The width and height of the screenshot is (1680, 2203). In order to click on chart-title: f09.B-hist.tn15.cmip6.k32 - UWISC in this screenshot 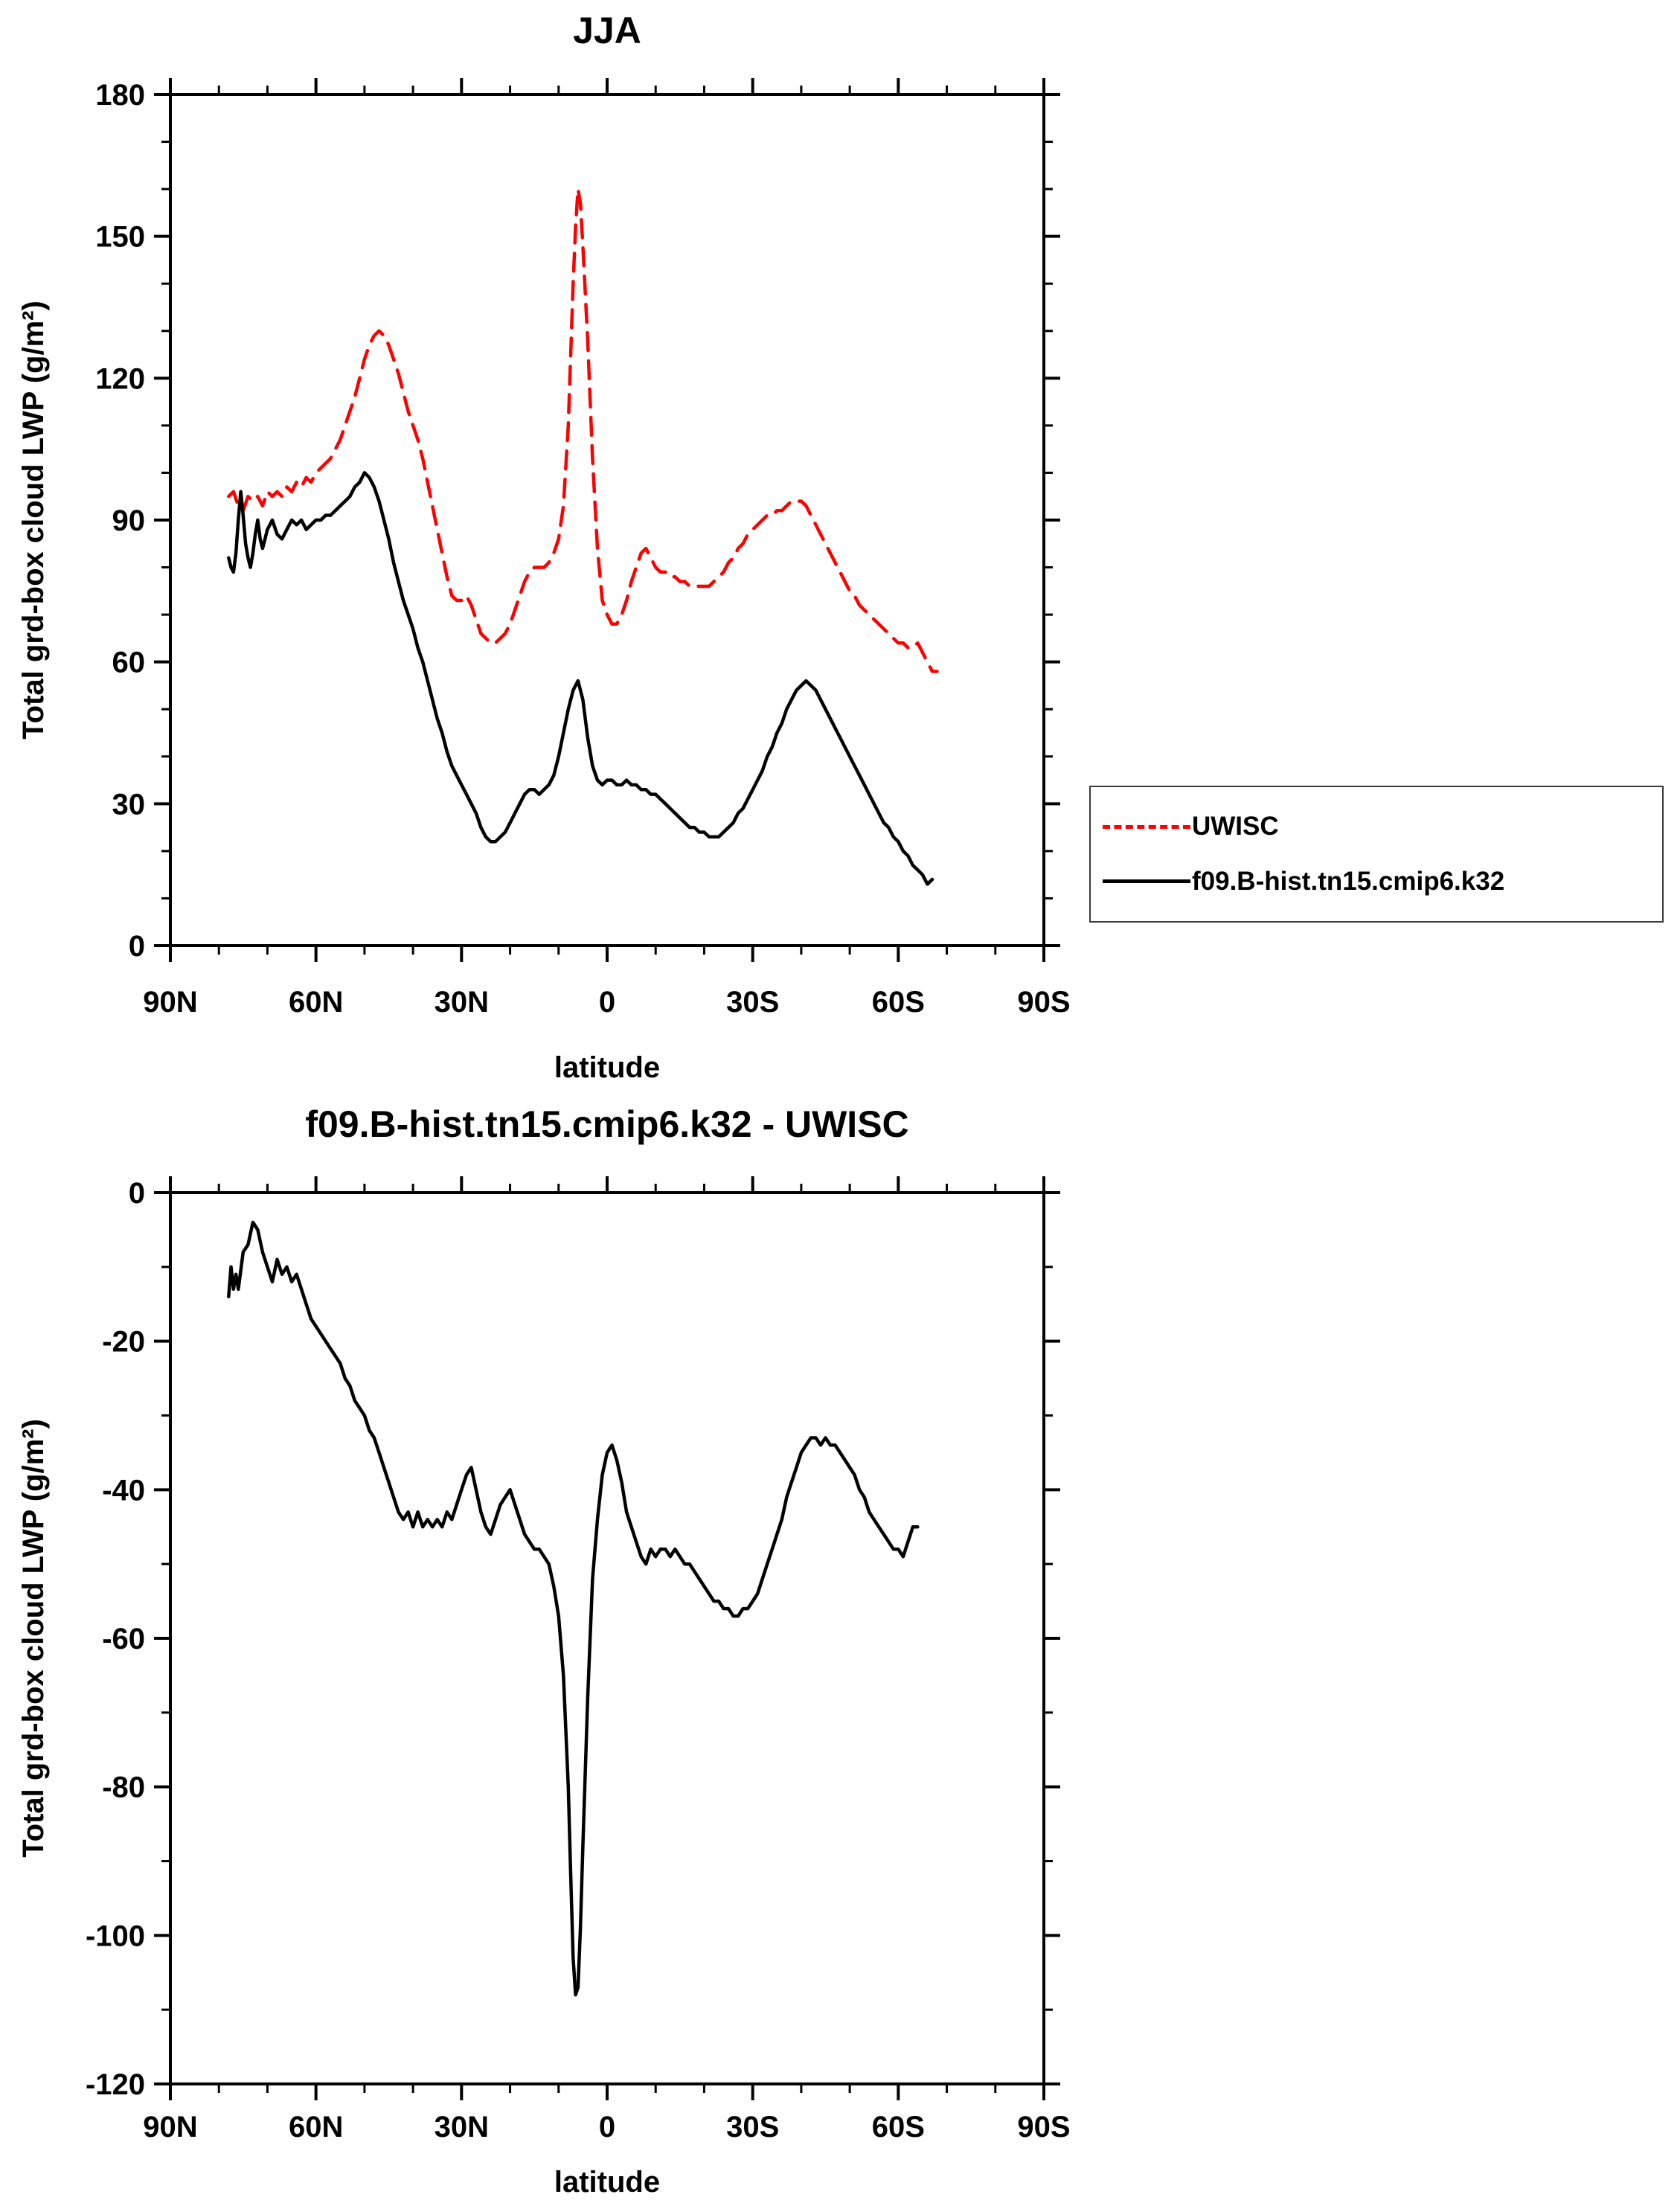, I will do `click(607, 1124)`.